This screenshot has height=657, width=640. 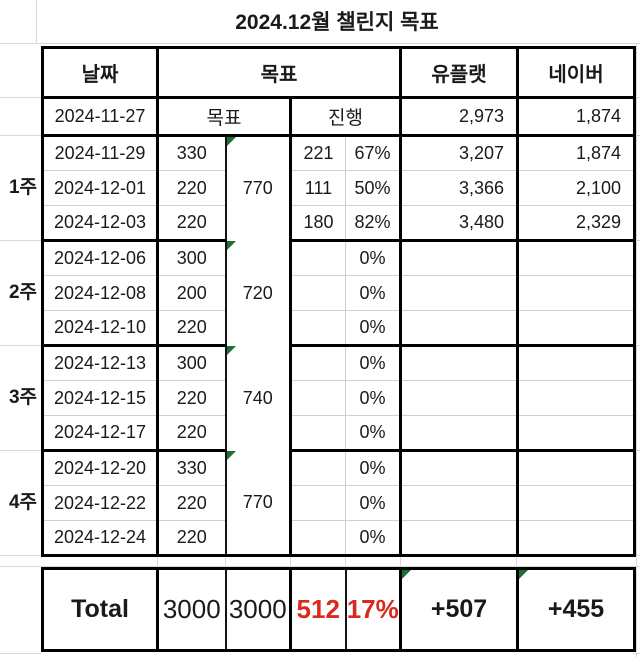 I want to click on uplat-cell: 3,480, so click(x=459, y=223).